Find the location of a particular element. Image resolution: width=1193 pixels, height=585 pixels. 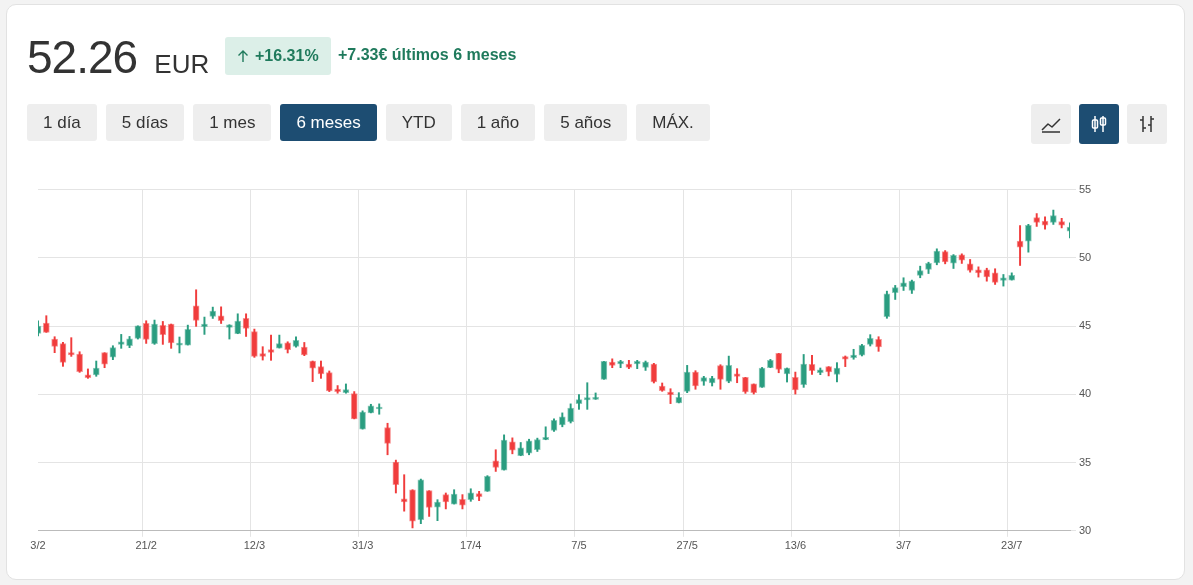

text: 5 días is located at coordinates (145, 122).